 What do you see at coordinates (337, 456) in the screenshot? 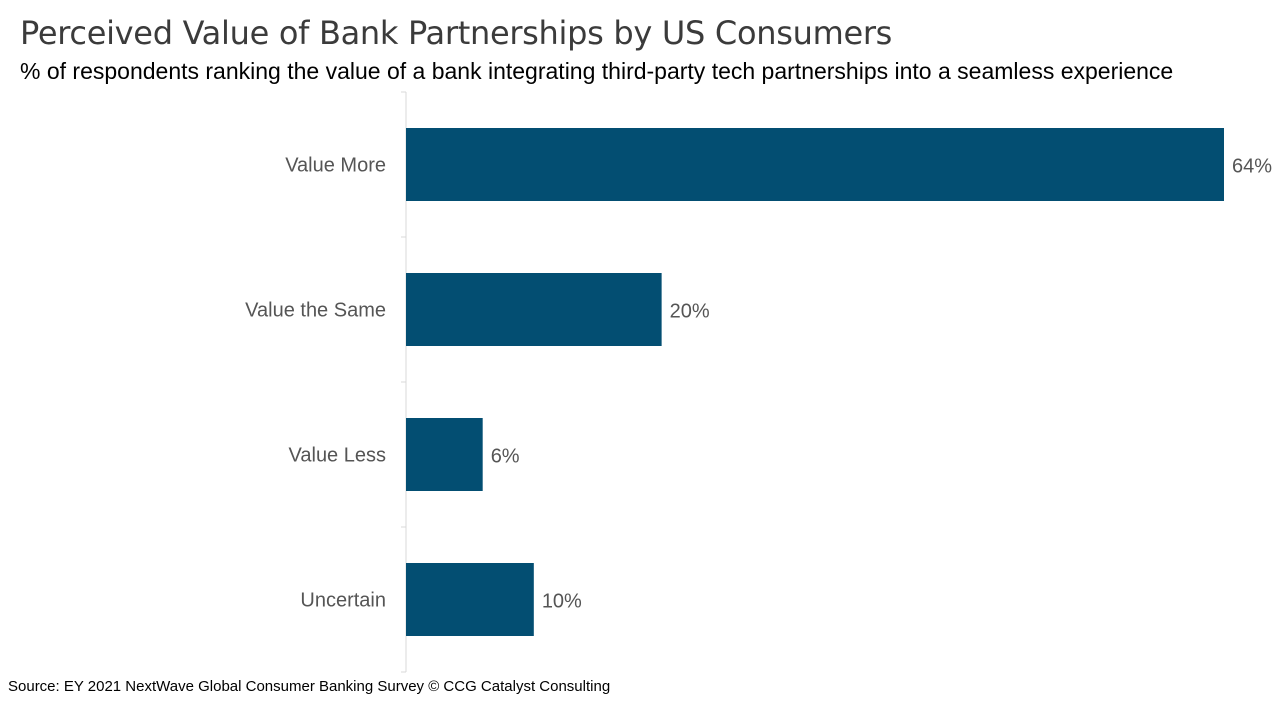
I see `category-label: Value Less` at bounding box center [337, 456].